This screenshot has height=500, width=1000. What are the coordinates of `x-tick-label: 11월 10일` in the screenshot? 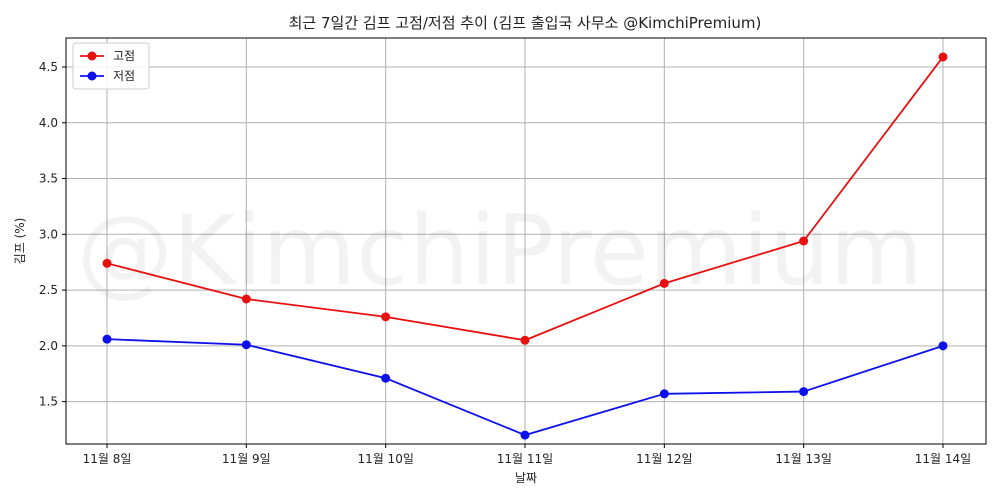 It's located at (385, 459).